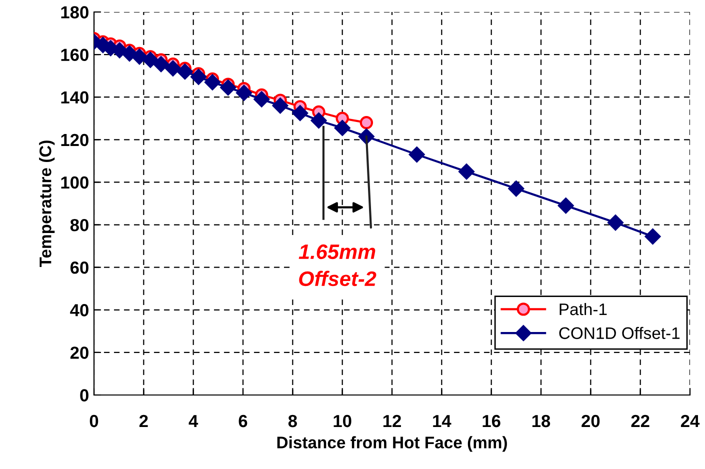  What do you see at coordinates (79, 310) in the screenshot?
I see `y-tick-label: 40` at bounding box center [79, 310].